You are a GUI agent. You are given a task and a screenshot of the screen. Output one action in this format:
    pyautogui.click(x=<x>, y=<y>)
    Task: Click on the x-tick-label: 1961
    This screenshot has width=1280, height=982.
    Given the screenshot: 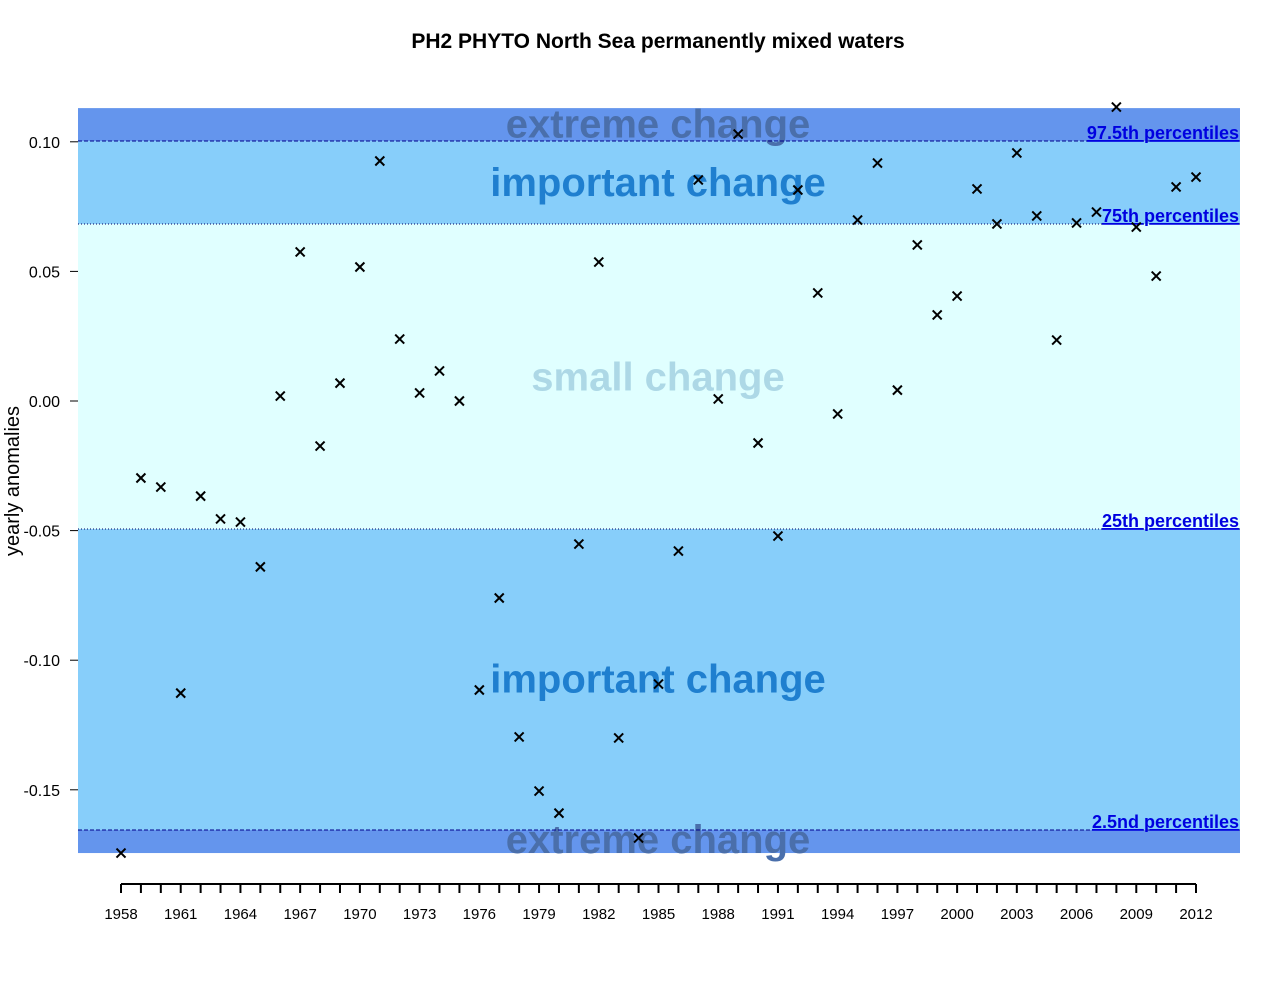 What is the action you would take?
    pyautogui.click(x=180, y=914)
    